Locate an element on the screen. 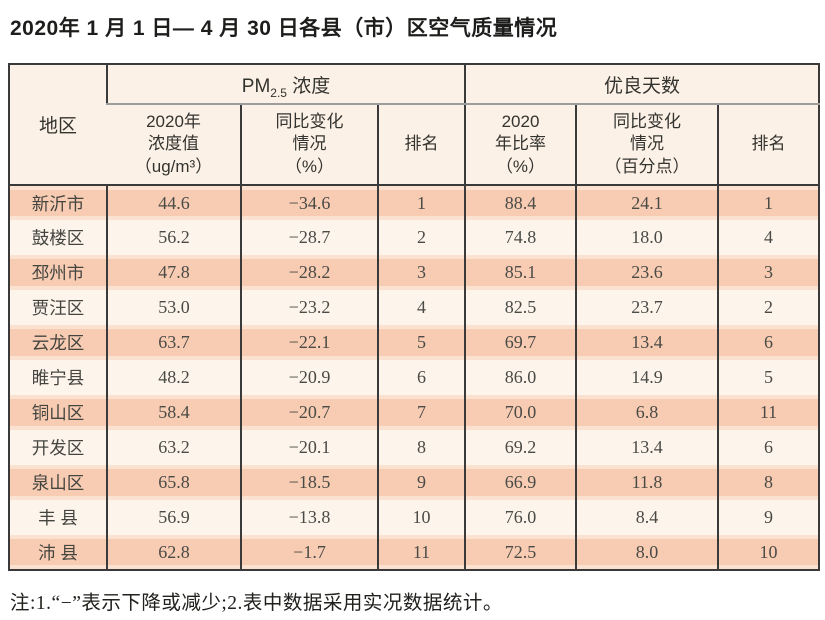  pm-rank-cell: 5 is located at coordinates (421, 342).